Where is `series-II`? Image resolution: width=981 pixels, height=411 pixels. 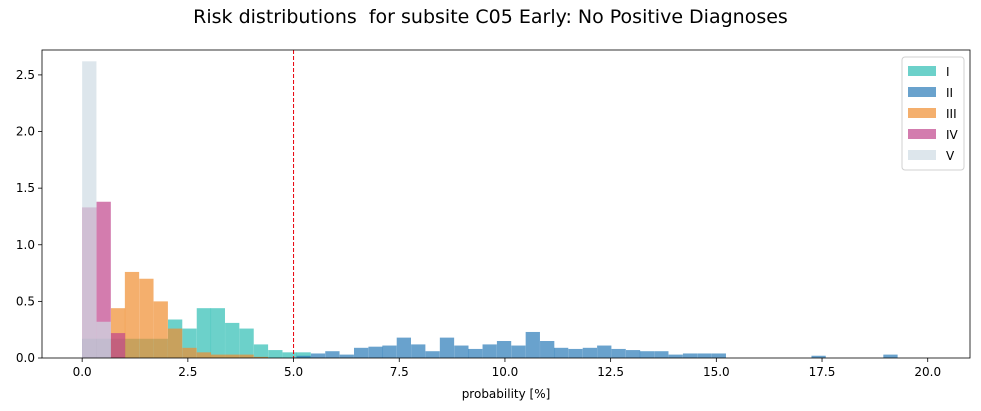
series-II is located at coordinates (597, 344).